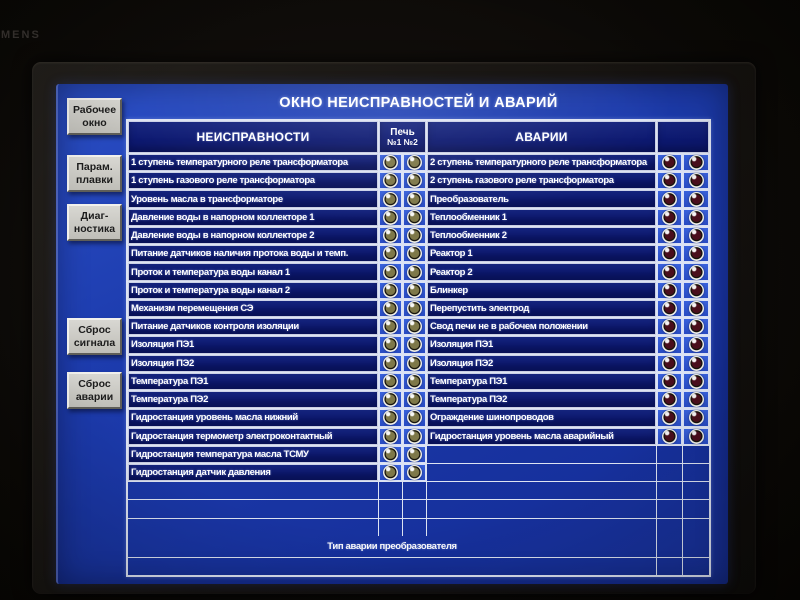  What do you see at coordinates (253, 472) in the screenshot?
I see `fault-name-cell: Гидростанция датчик давления` at bounding box center [253, 472].